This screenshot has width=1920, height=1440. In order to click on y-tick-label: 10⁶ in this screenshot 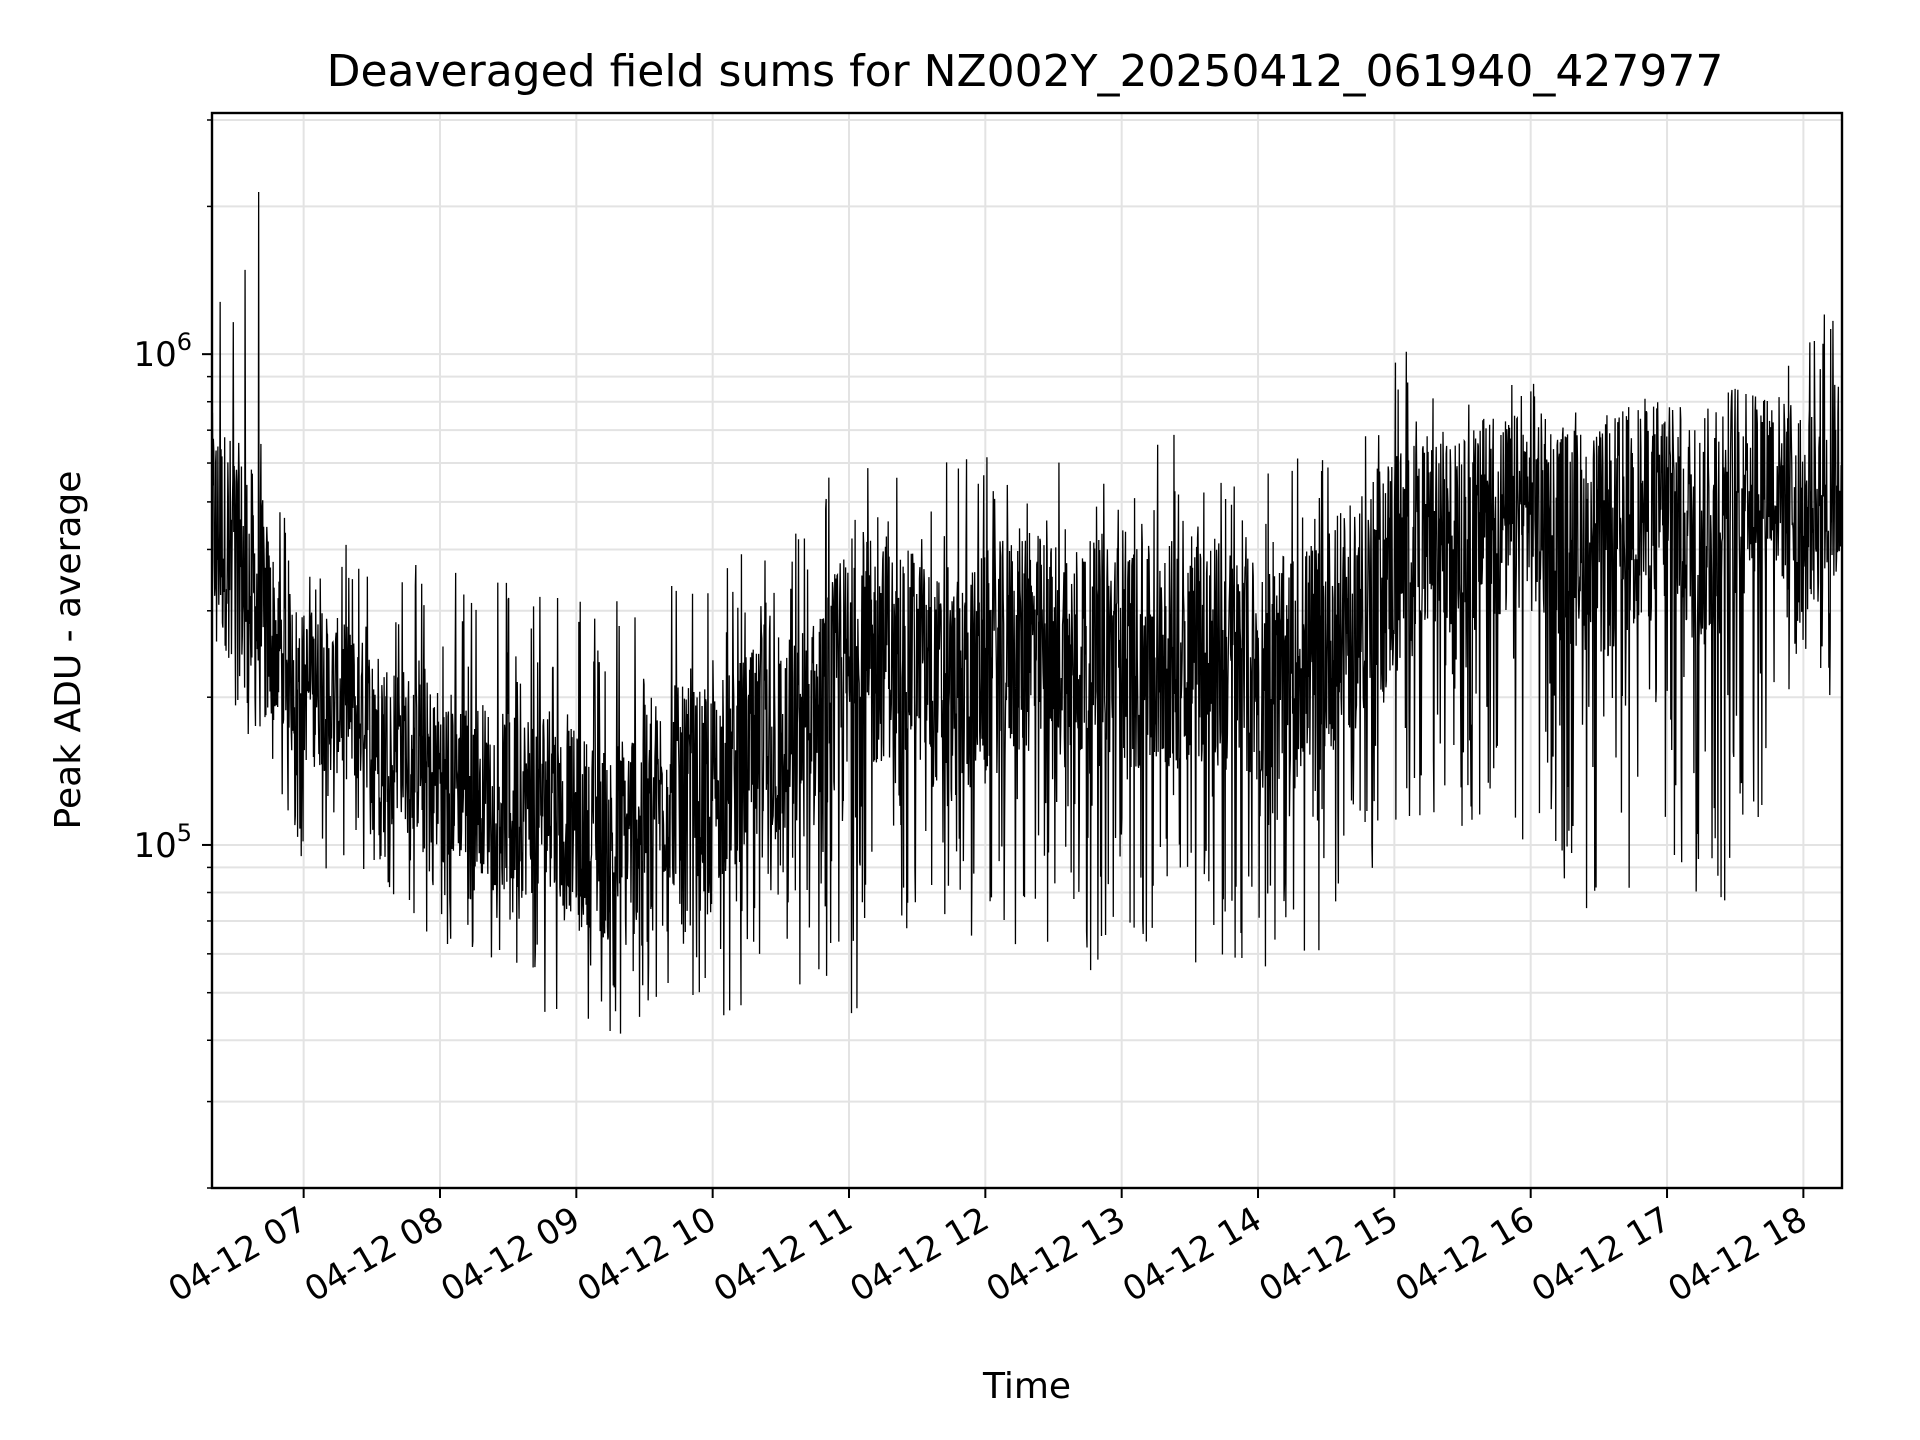, I will do `click(162, 351)`.